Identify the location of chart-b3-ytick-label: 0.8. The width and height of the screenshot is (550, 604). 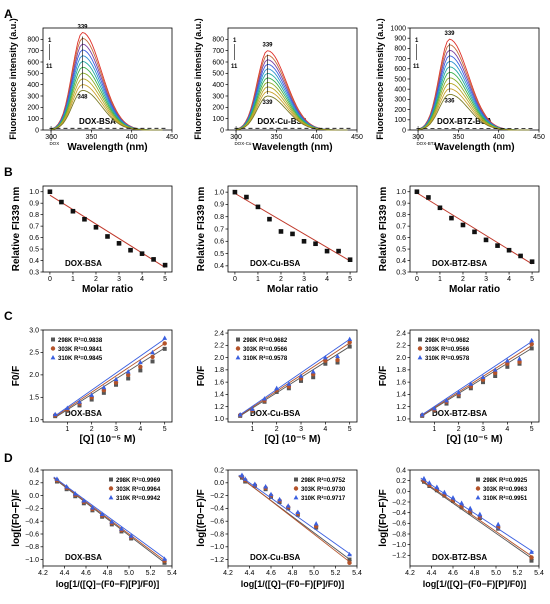
(401, 215).